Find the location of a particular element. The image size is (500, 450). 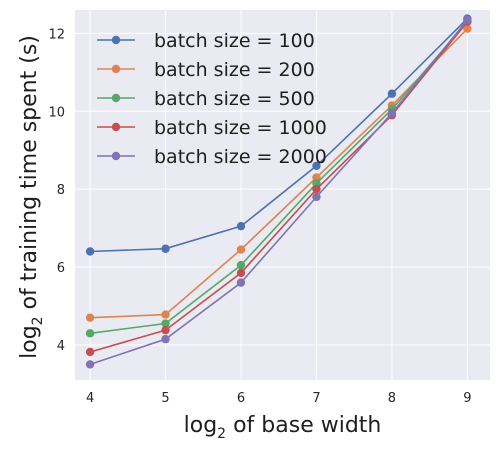

legend-label: batch size = 100 is located at coordinates (234, 41).